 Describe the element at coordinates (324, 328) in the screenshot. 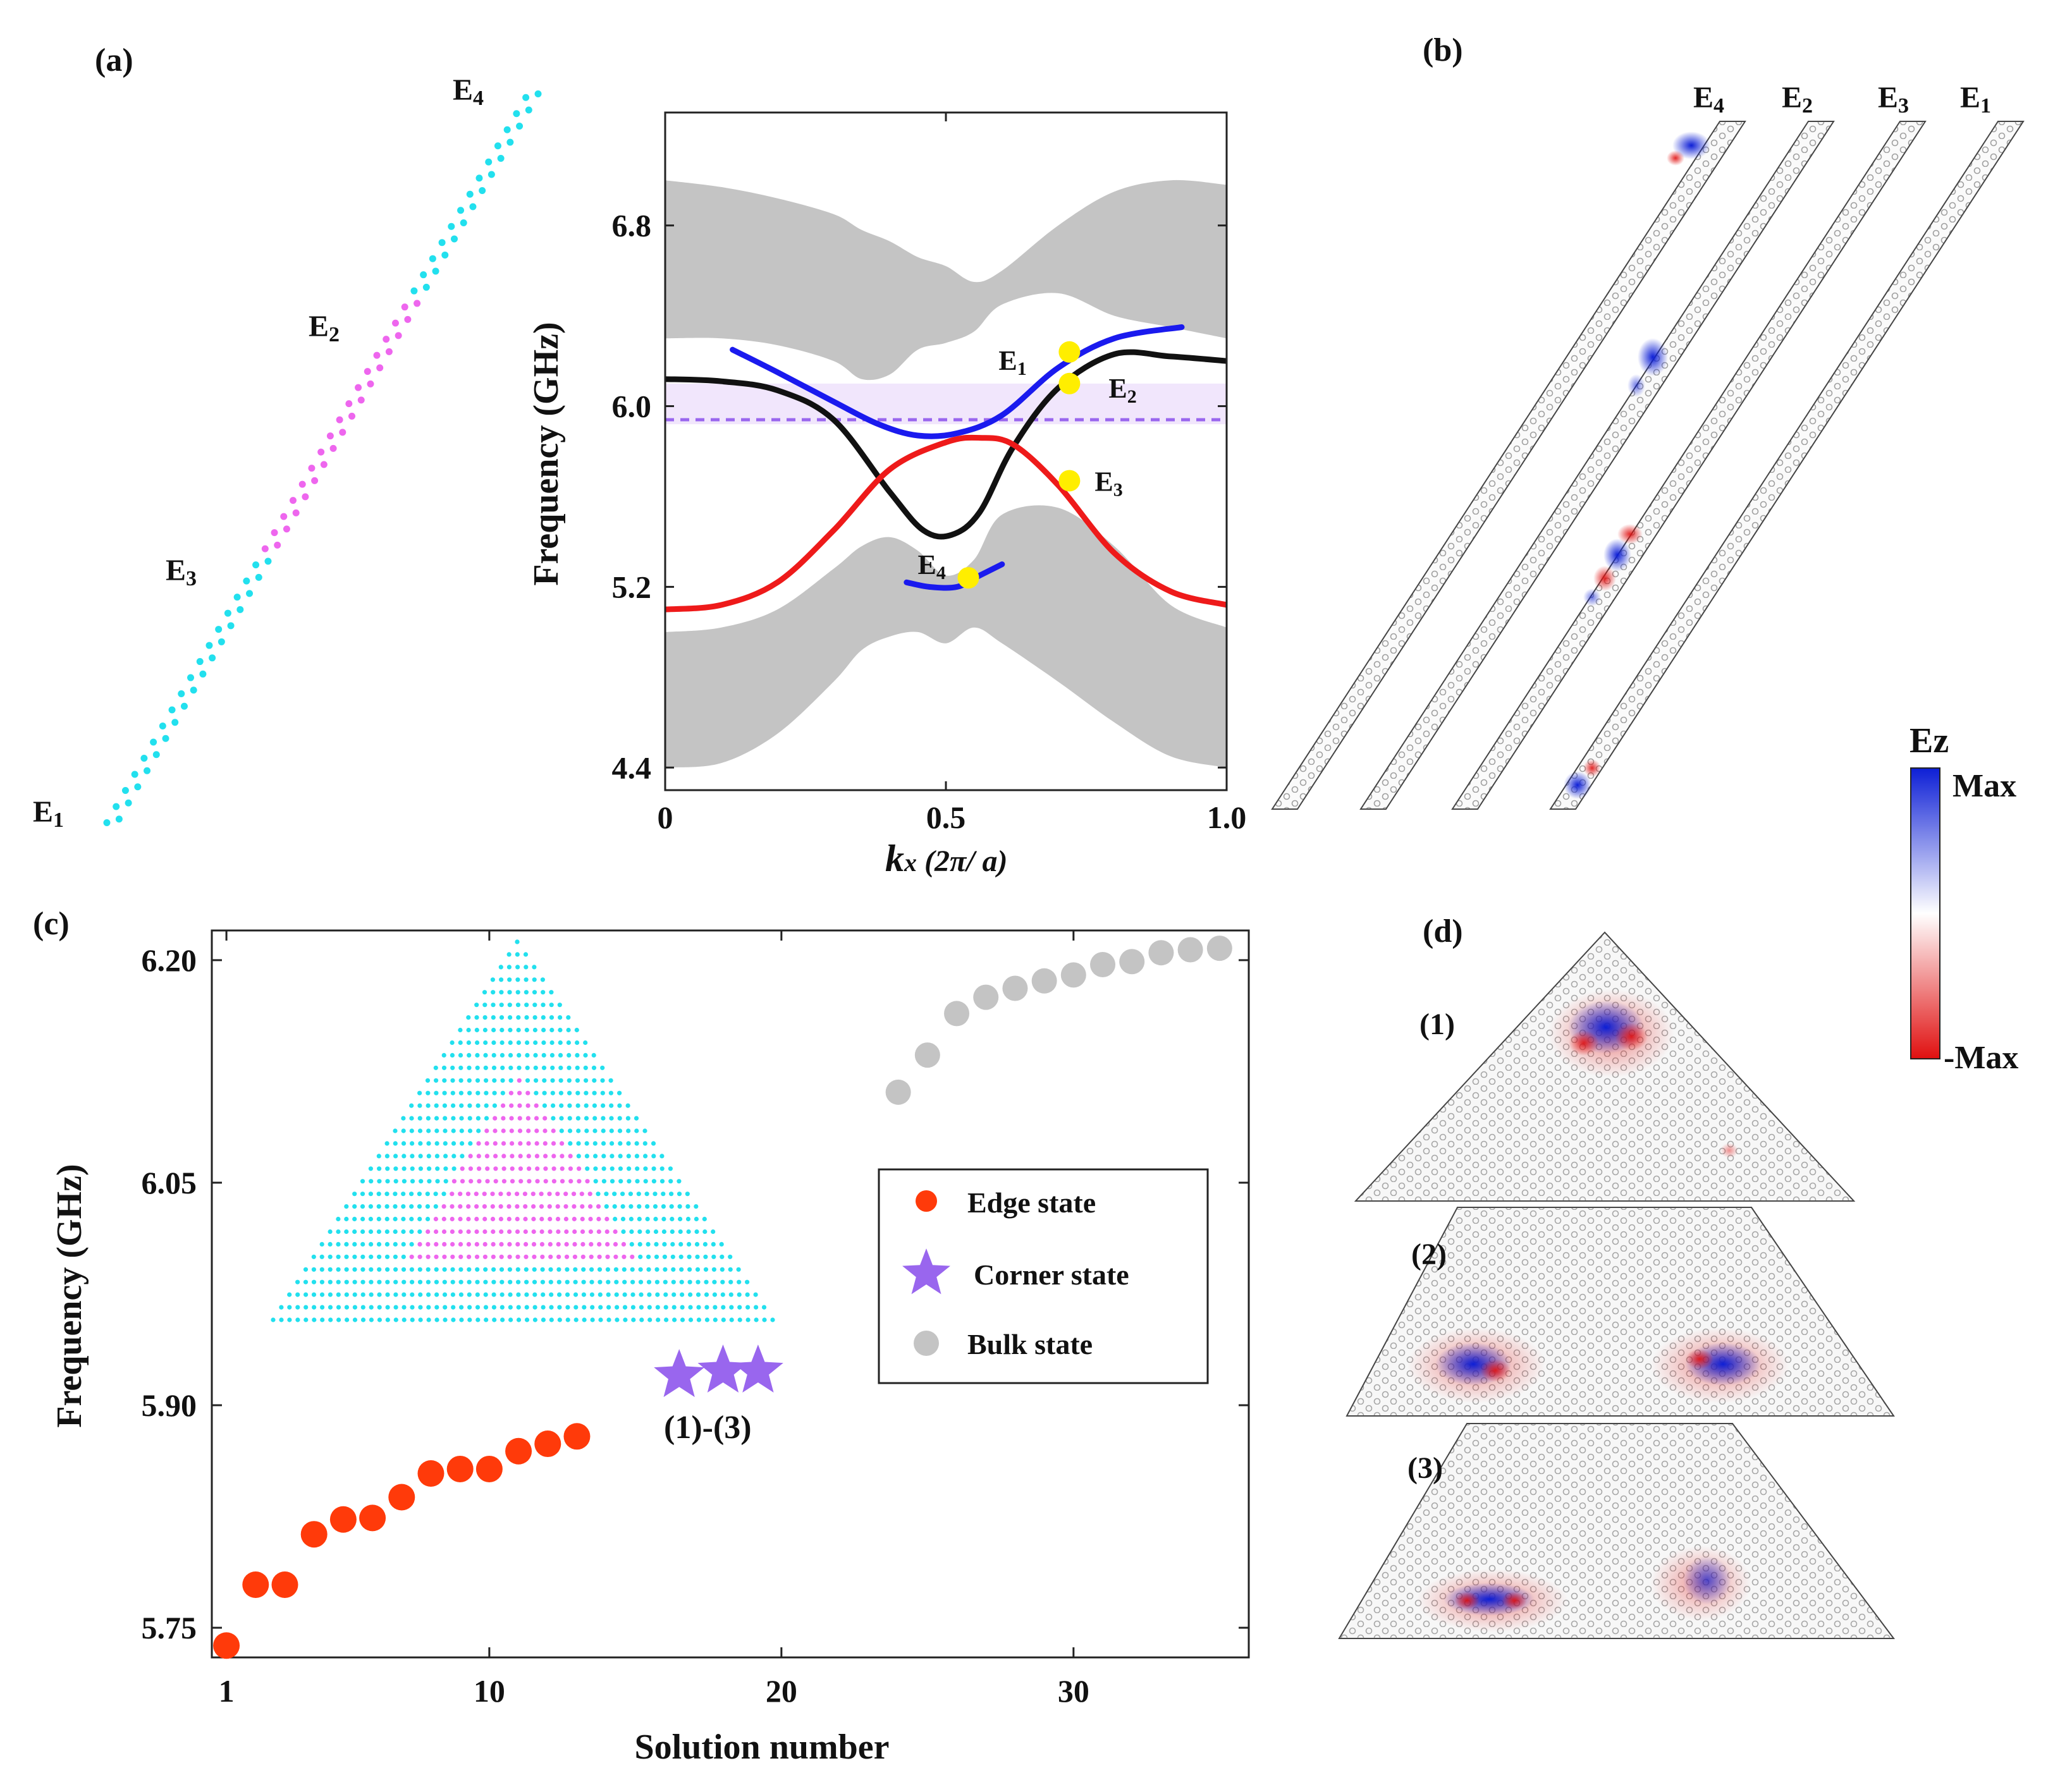

I see `ribbon-label-e2: E2` at that location.